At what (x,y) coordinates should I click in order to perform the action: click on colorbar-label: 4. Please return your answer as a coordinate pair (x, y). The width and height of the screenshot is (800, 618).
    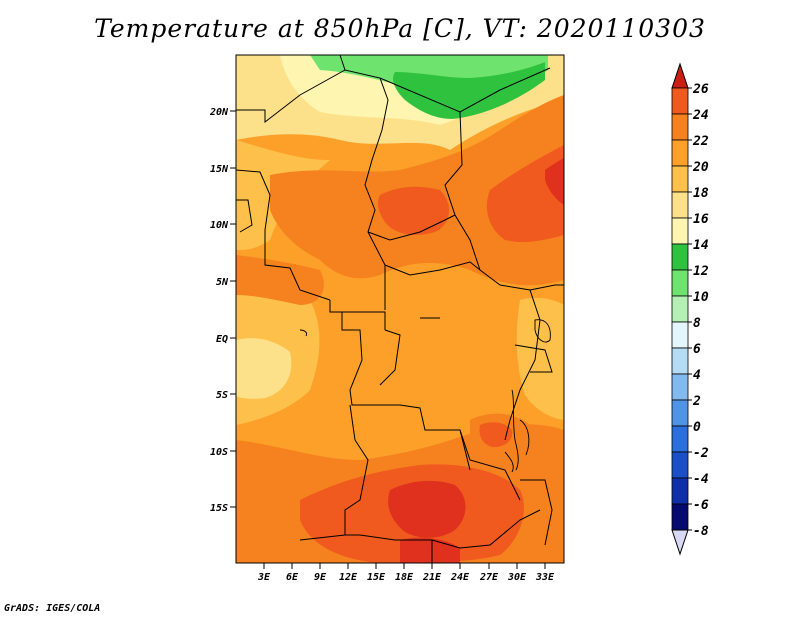
    Looking at the image, I should click on (697, 375).